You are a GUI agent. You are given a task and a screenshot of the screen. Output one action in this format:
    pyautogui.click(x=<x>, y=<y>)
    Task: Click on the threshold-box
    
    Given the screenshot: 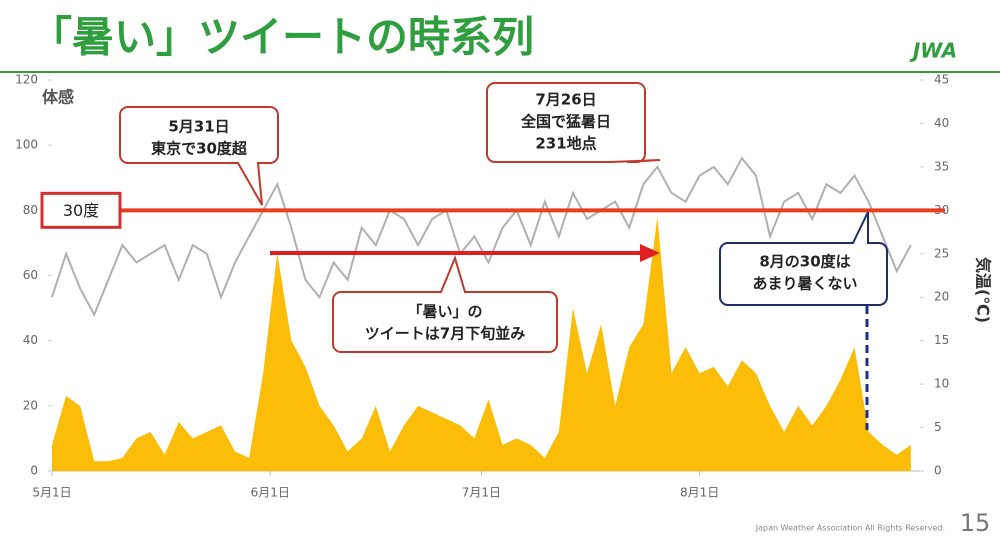 What is the action you would take?
    pyautogui.click(x=81, y=210)
    